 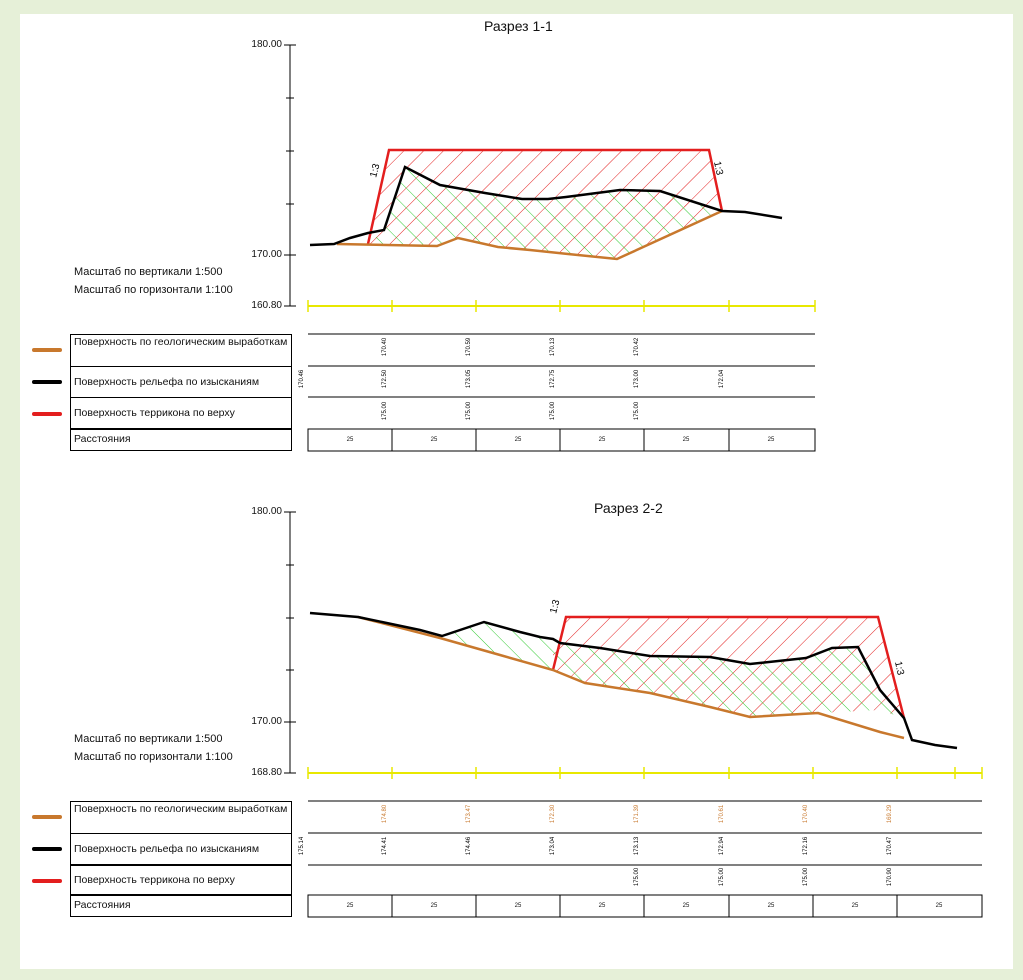 I want to click on s1-relief-value: 172.50, so click(x=385, y=379).